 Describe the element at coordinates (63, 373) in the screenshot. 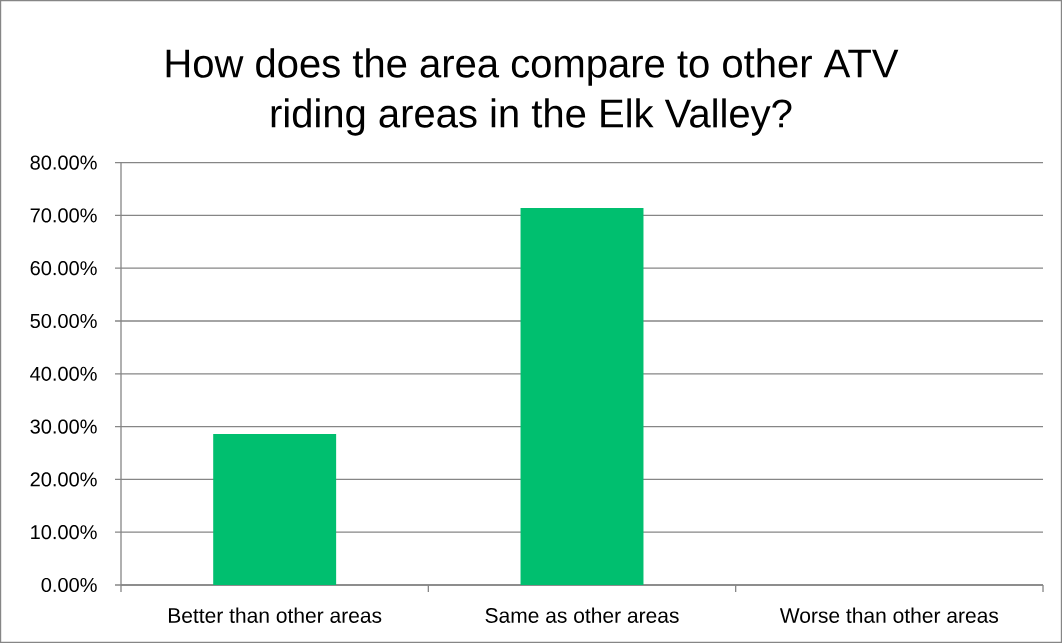

I see `y-tick-label: 40.00%` at that location.